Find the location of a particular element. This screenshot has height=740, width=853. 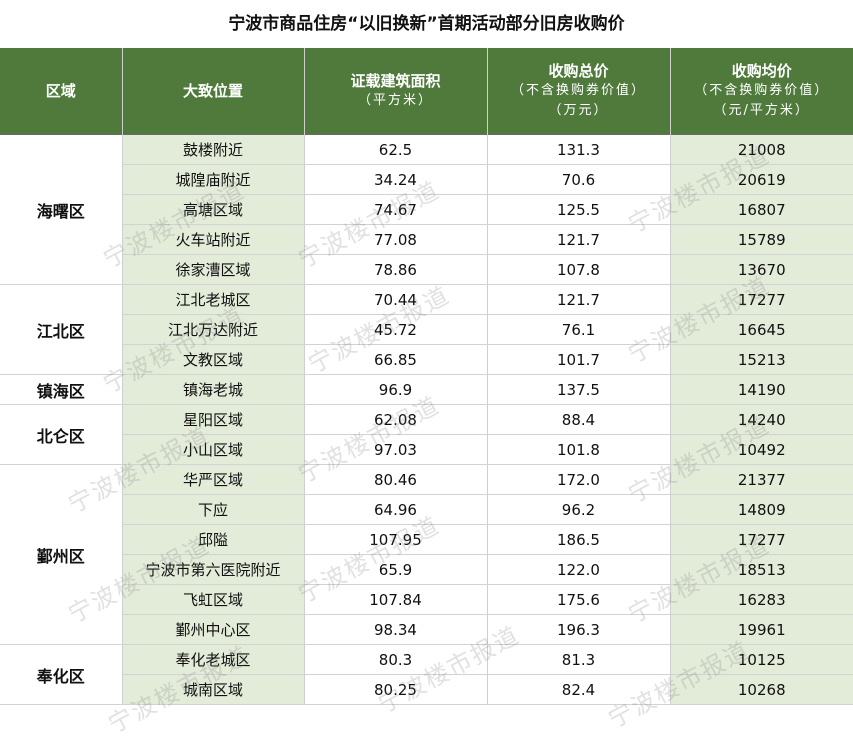

location-cell: 宁波市第六医院附近 is located at coordinates (213, 570).